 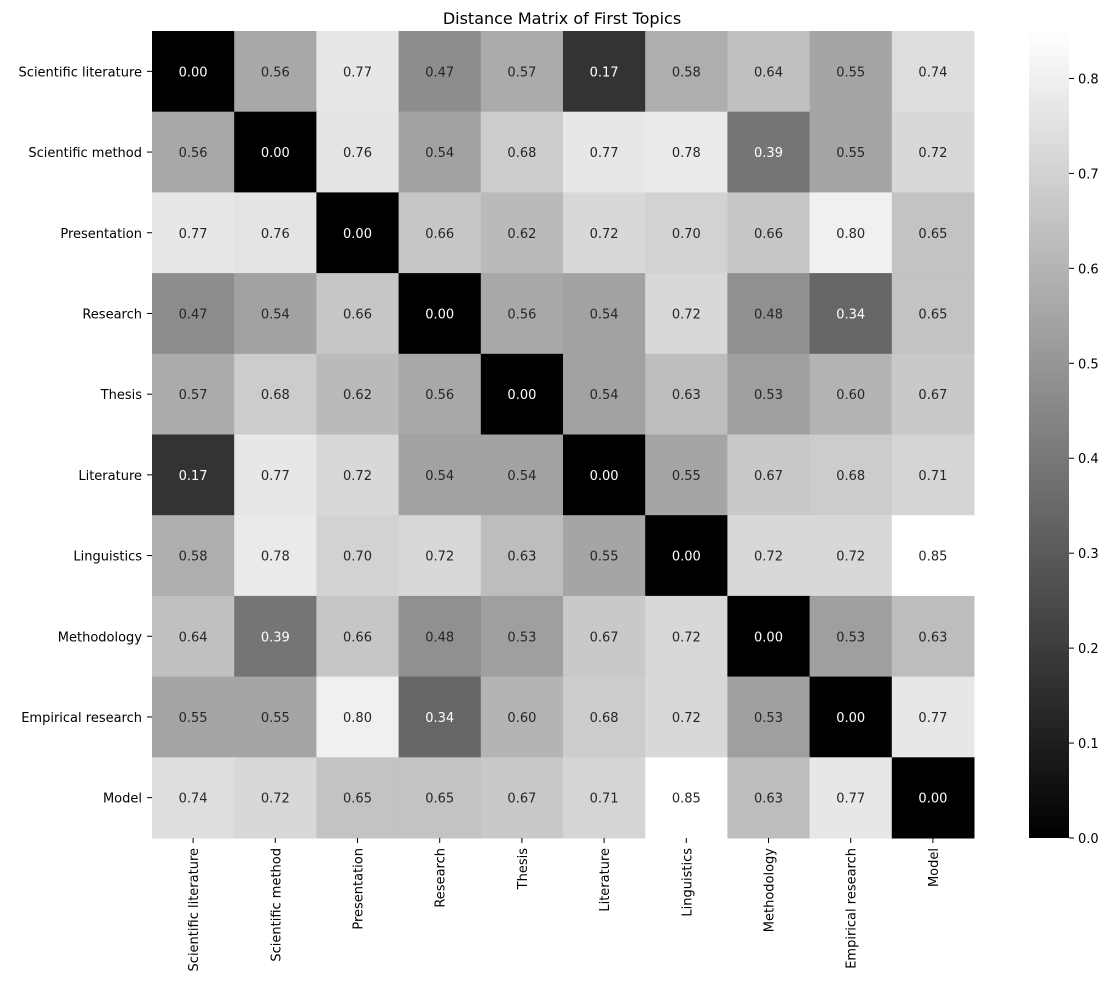 What do you see at coordinates (1088, 79) in the screenshot?
I see `colorbar-tick-label: 0.8` at bounding box center [1088, 79].